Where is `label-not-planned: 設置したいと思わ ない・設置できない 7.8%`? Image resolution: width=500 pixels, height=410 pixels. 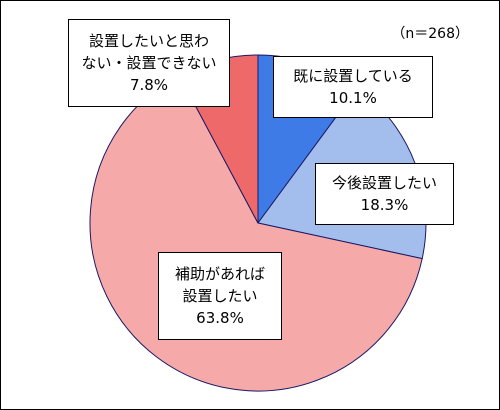
label-not-planned: 設置したいと思わ ない・設置できない 7.8% is located at coordinates (149, 63).